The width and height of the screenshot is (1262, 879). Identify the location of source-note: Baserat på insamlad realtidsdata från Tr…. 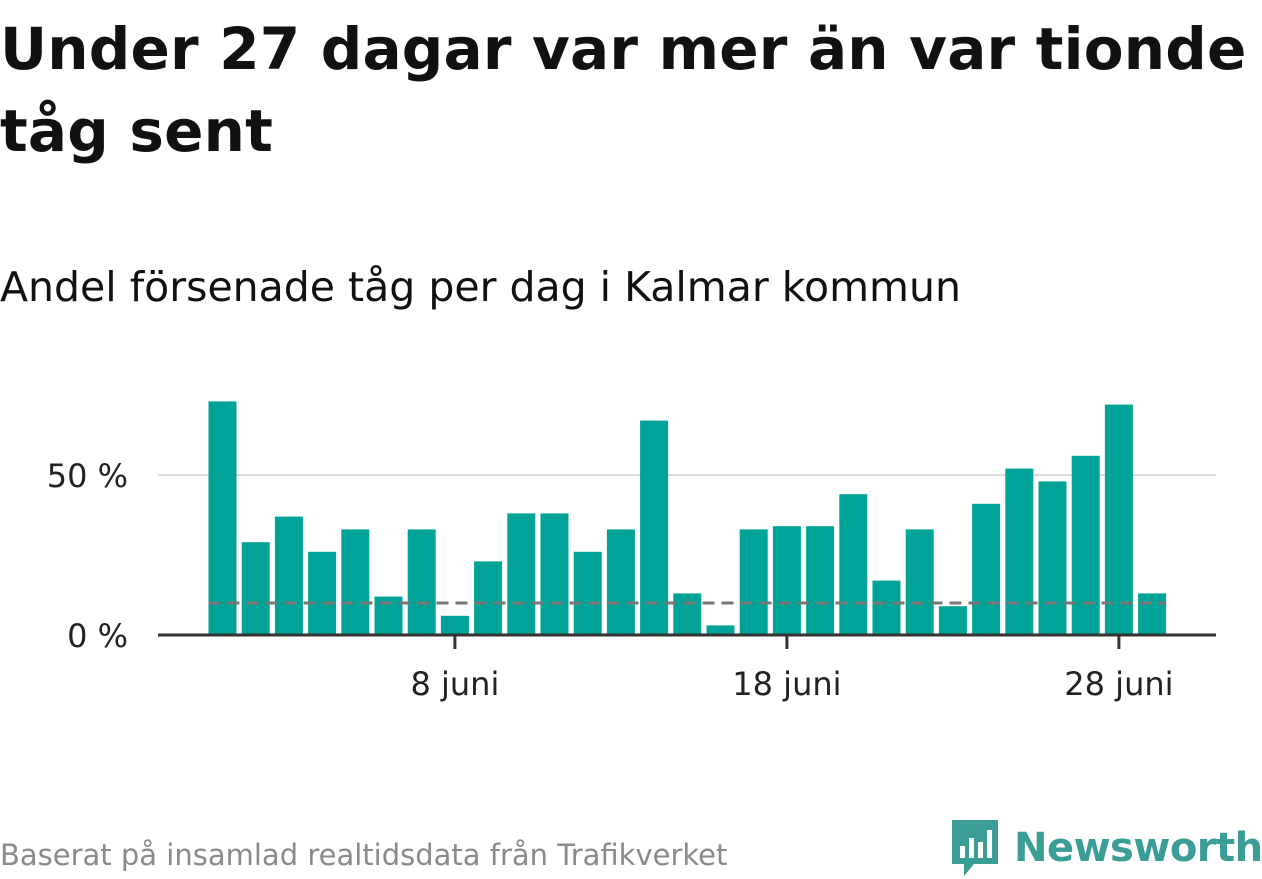
(364, 855).